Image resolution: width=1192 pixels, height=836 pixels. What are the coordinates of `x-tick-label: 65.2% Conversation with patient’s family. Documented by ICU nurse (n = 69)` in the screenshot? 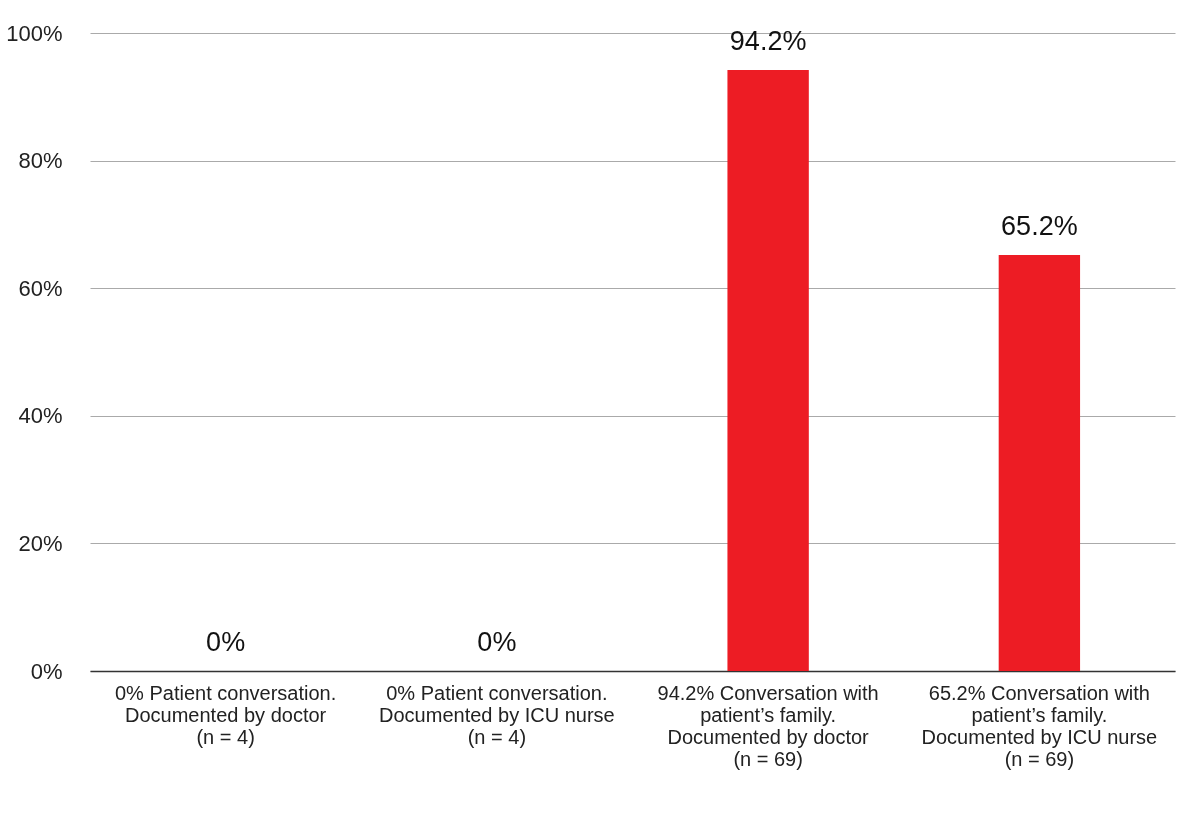 It's located at (1039, 725).